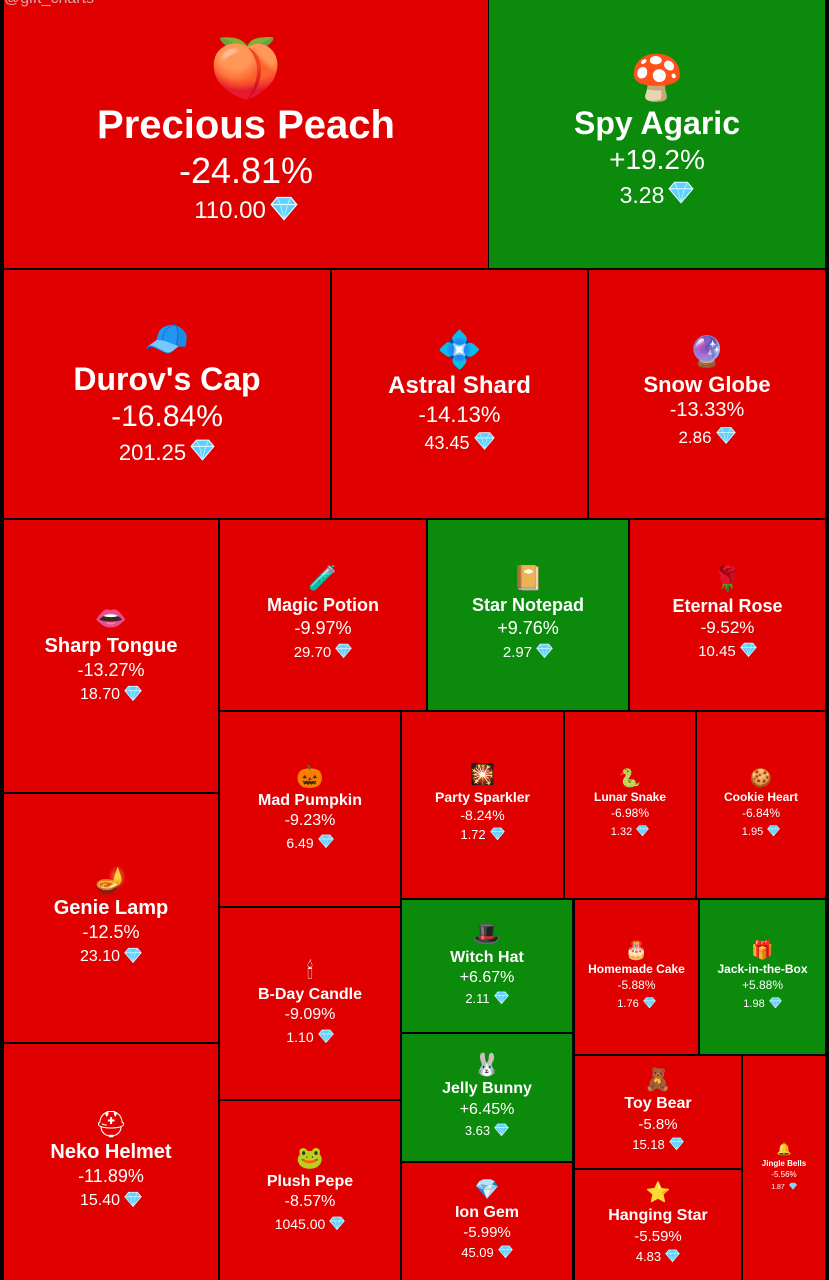 This screenshot has height=1280, width=829. Describe the element at coordinates (246, 134) in the screenshot. I see `tile-precious-peach: 🍑 Precious Peach -24.81% 110.00` at that location.